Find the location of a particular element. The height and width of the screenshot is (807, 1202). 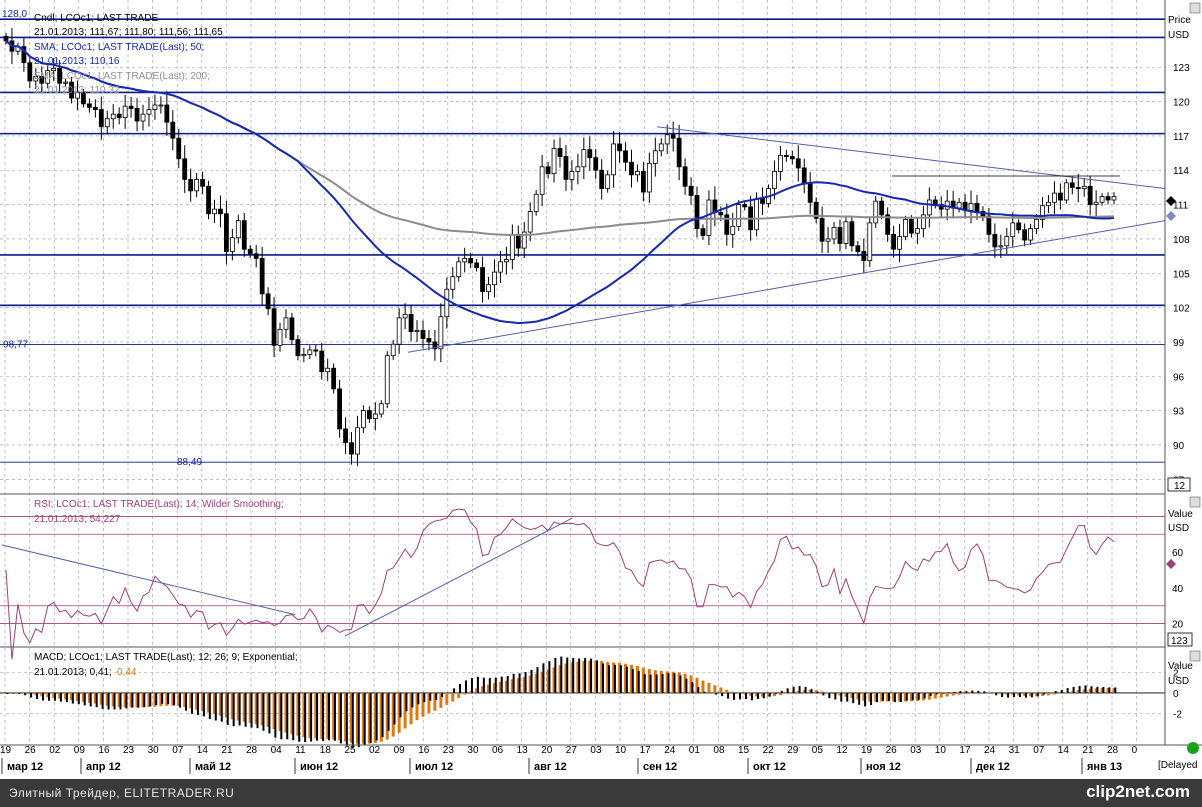

month-label: ноя 12 is located at coordinates (883, 767).